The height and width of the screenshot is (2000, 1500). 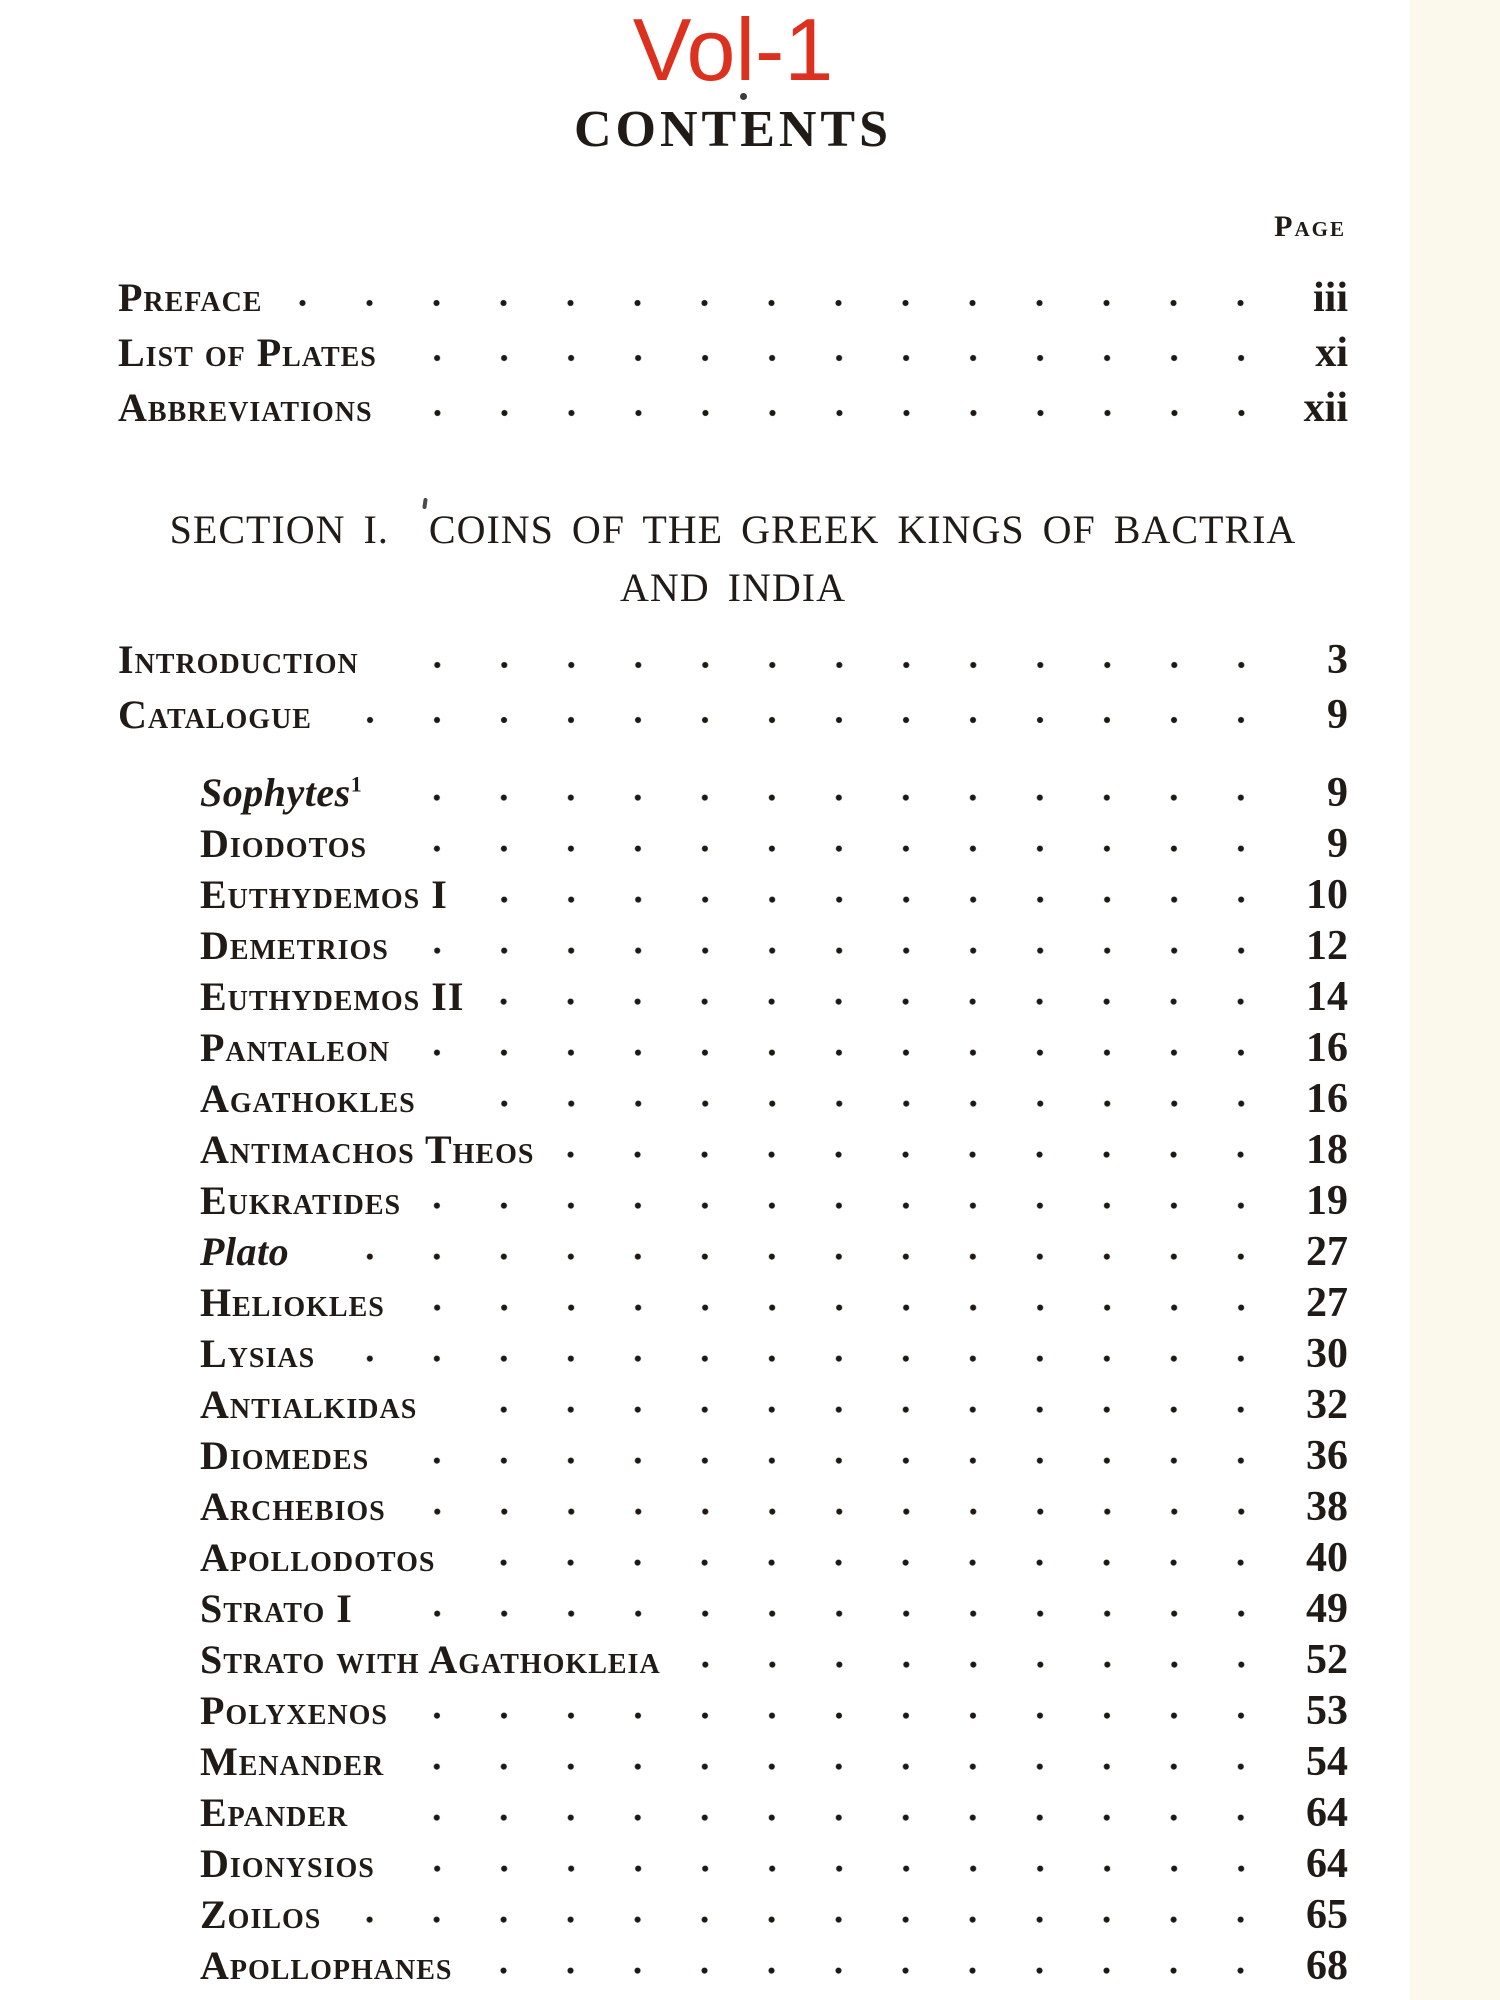 I want to click on toc-entry: Zoilos 65, so click(x=733, y=1914).